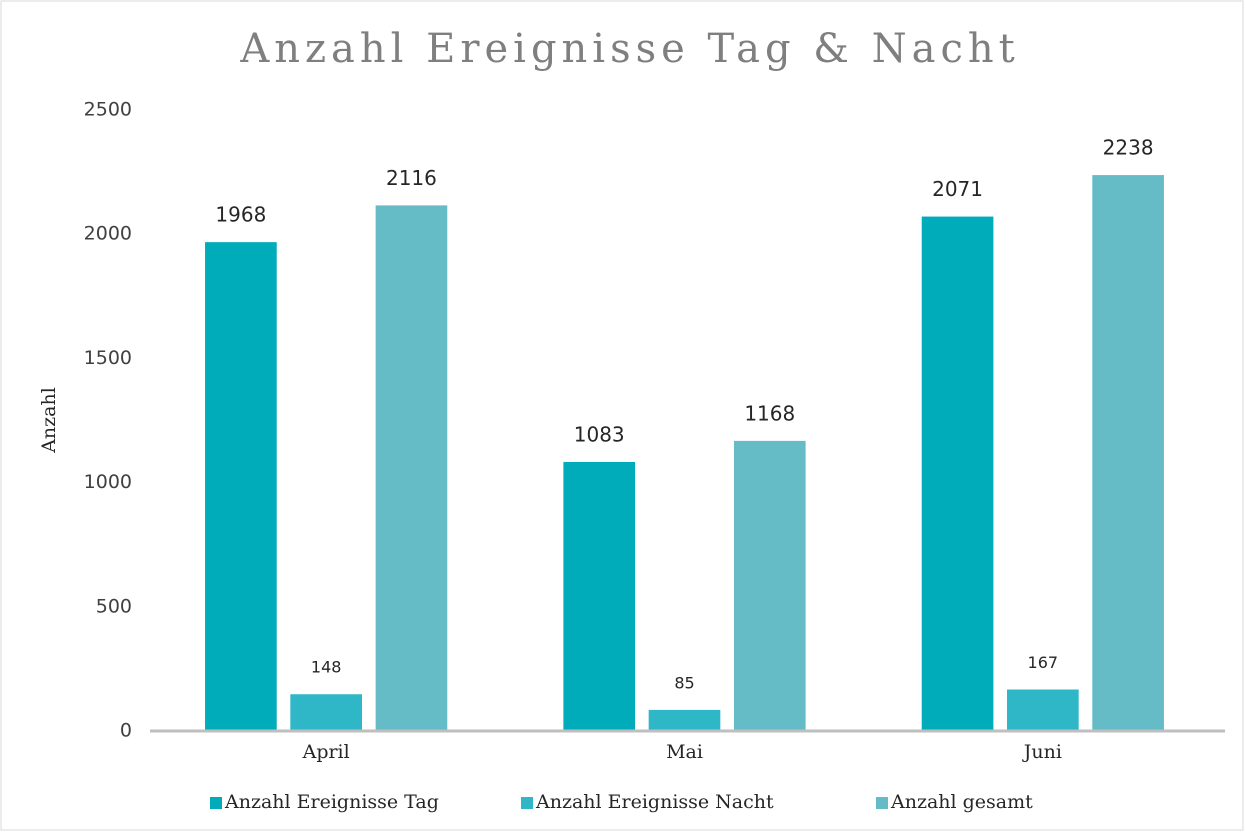 Image resolution: width=1245 pixels, height=832 pixels. What do you see at coordinates (1043, 662) in the screenshot?
I see `data-label: 167` at bounding box center [1043, 662].